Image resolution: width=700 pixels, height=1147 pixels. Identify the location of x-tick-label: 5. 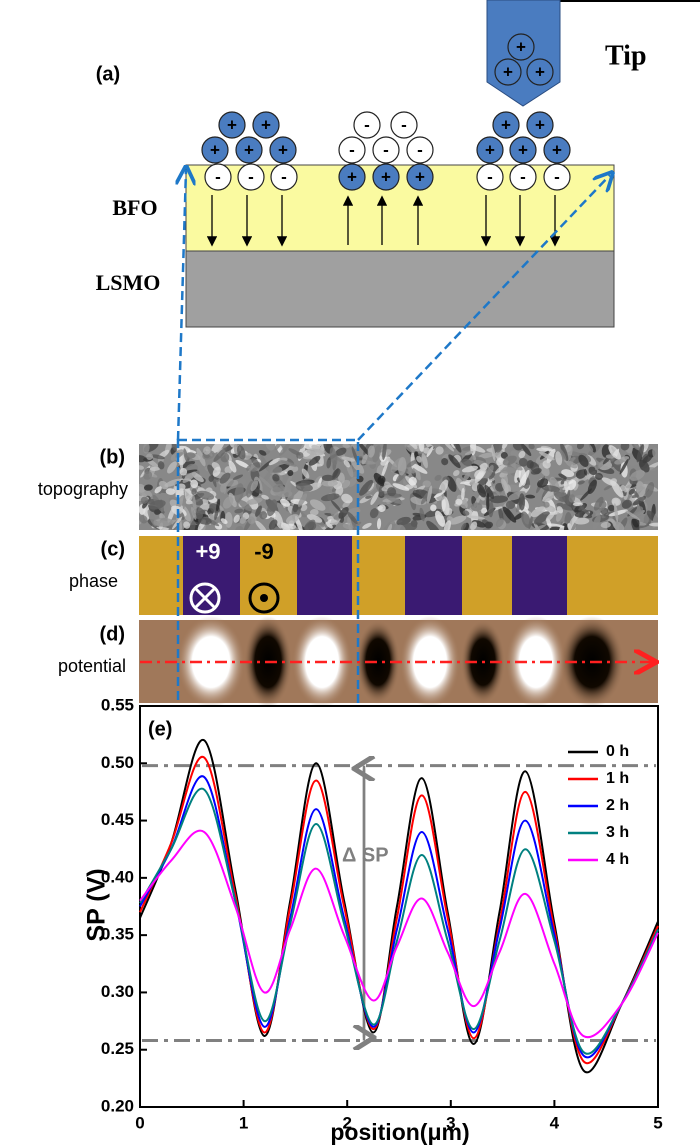
(657, 1122).